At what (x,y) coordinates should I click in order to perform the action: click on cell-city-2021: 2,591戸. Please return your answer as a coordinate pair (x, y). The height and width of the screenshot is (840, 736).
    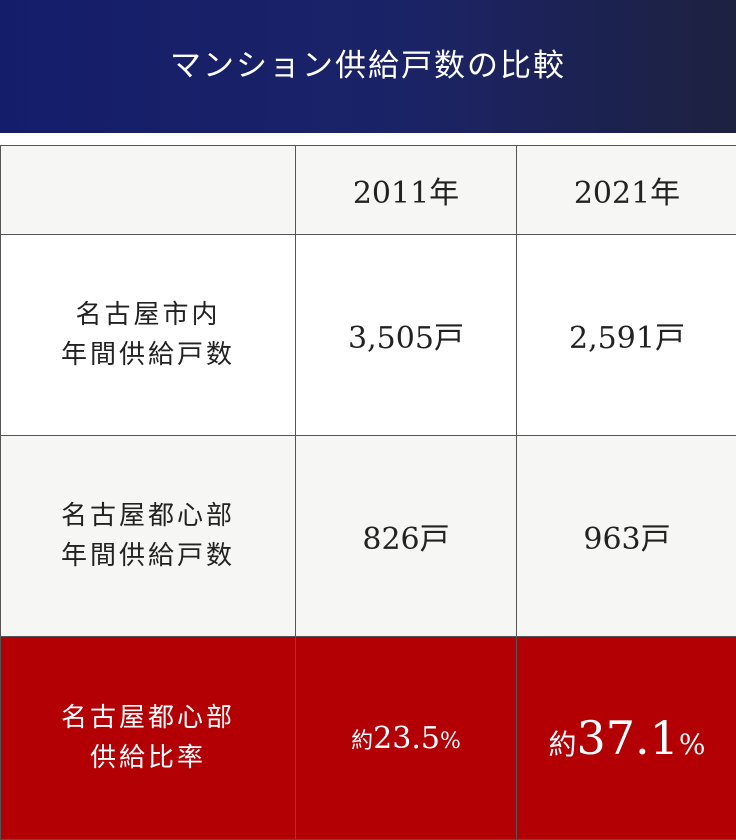
    Looking at the image, I should click on (626, 335).